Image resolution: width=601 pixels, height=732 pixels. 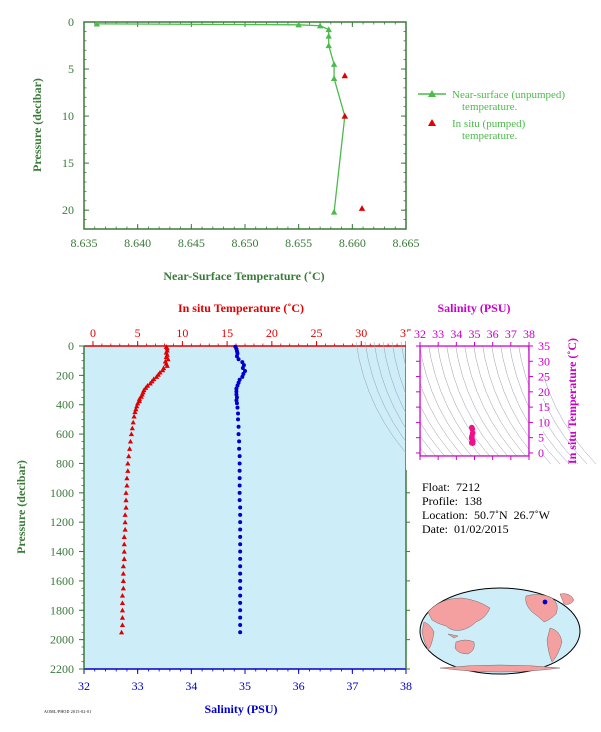 What do you see at coordinates (500, 631) in the screenshot?
I see `world-map` at bounding box center [500, 631].